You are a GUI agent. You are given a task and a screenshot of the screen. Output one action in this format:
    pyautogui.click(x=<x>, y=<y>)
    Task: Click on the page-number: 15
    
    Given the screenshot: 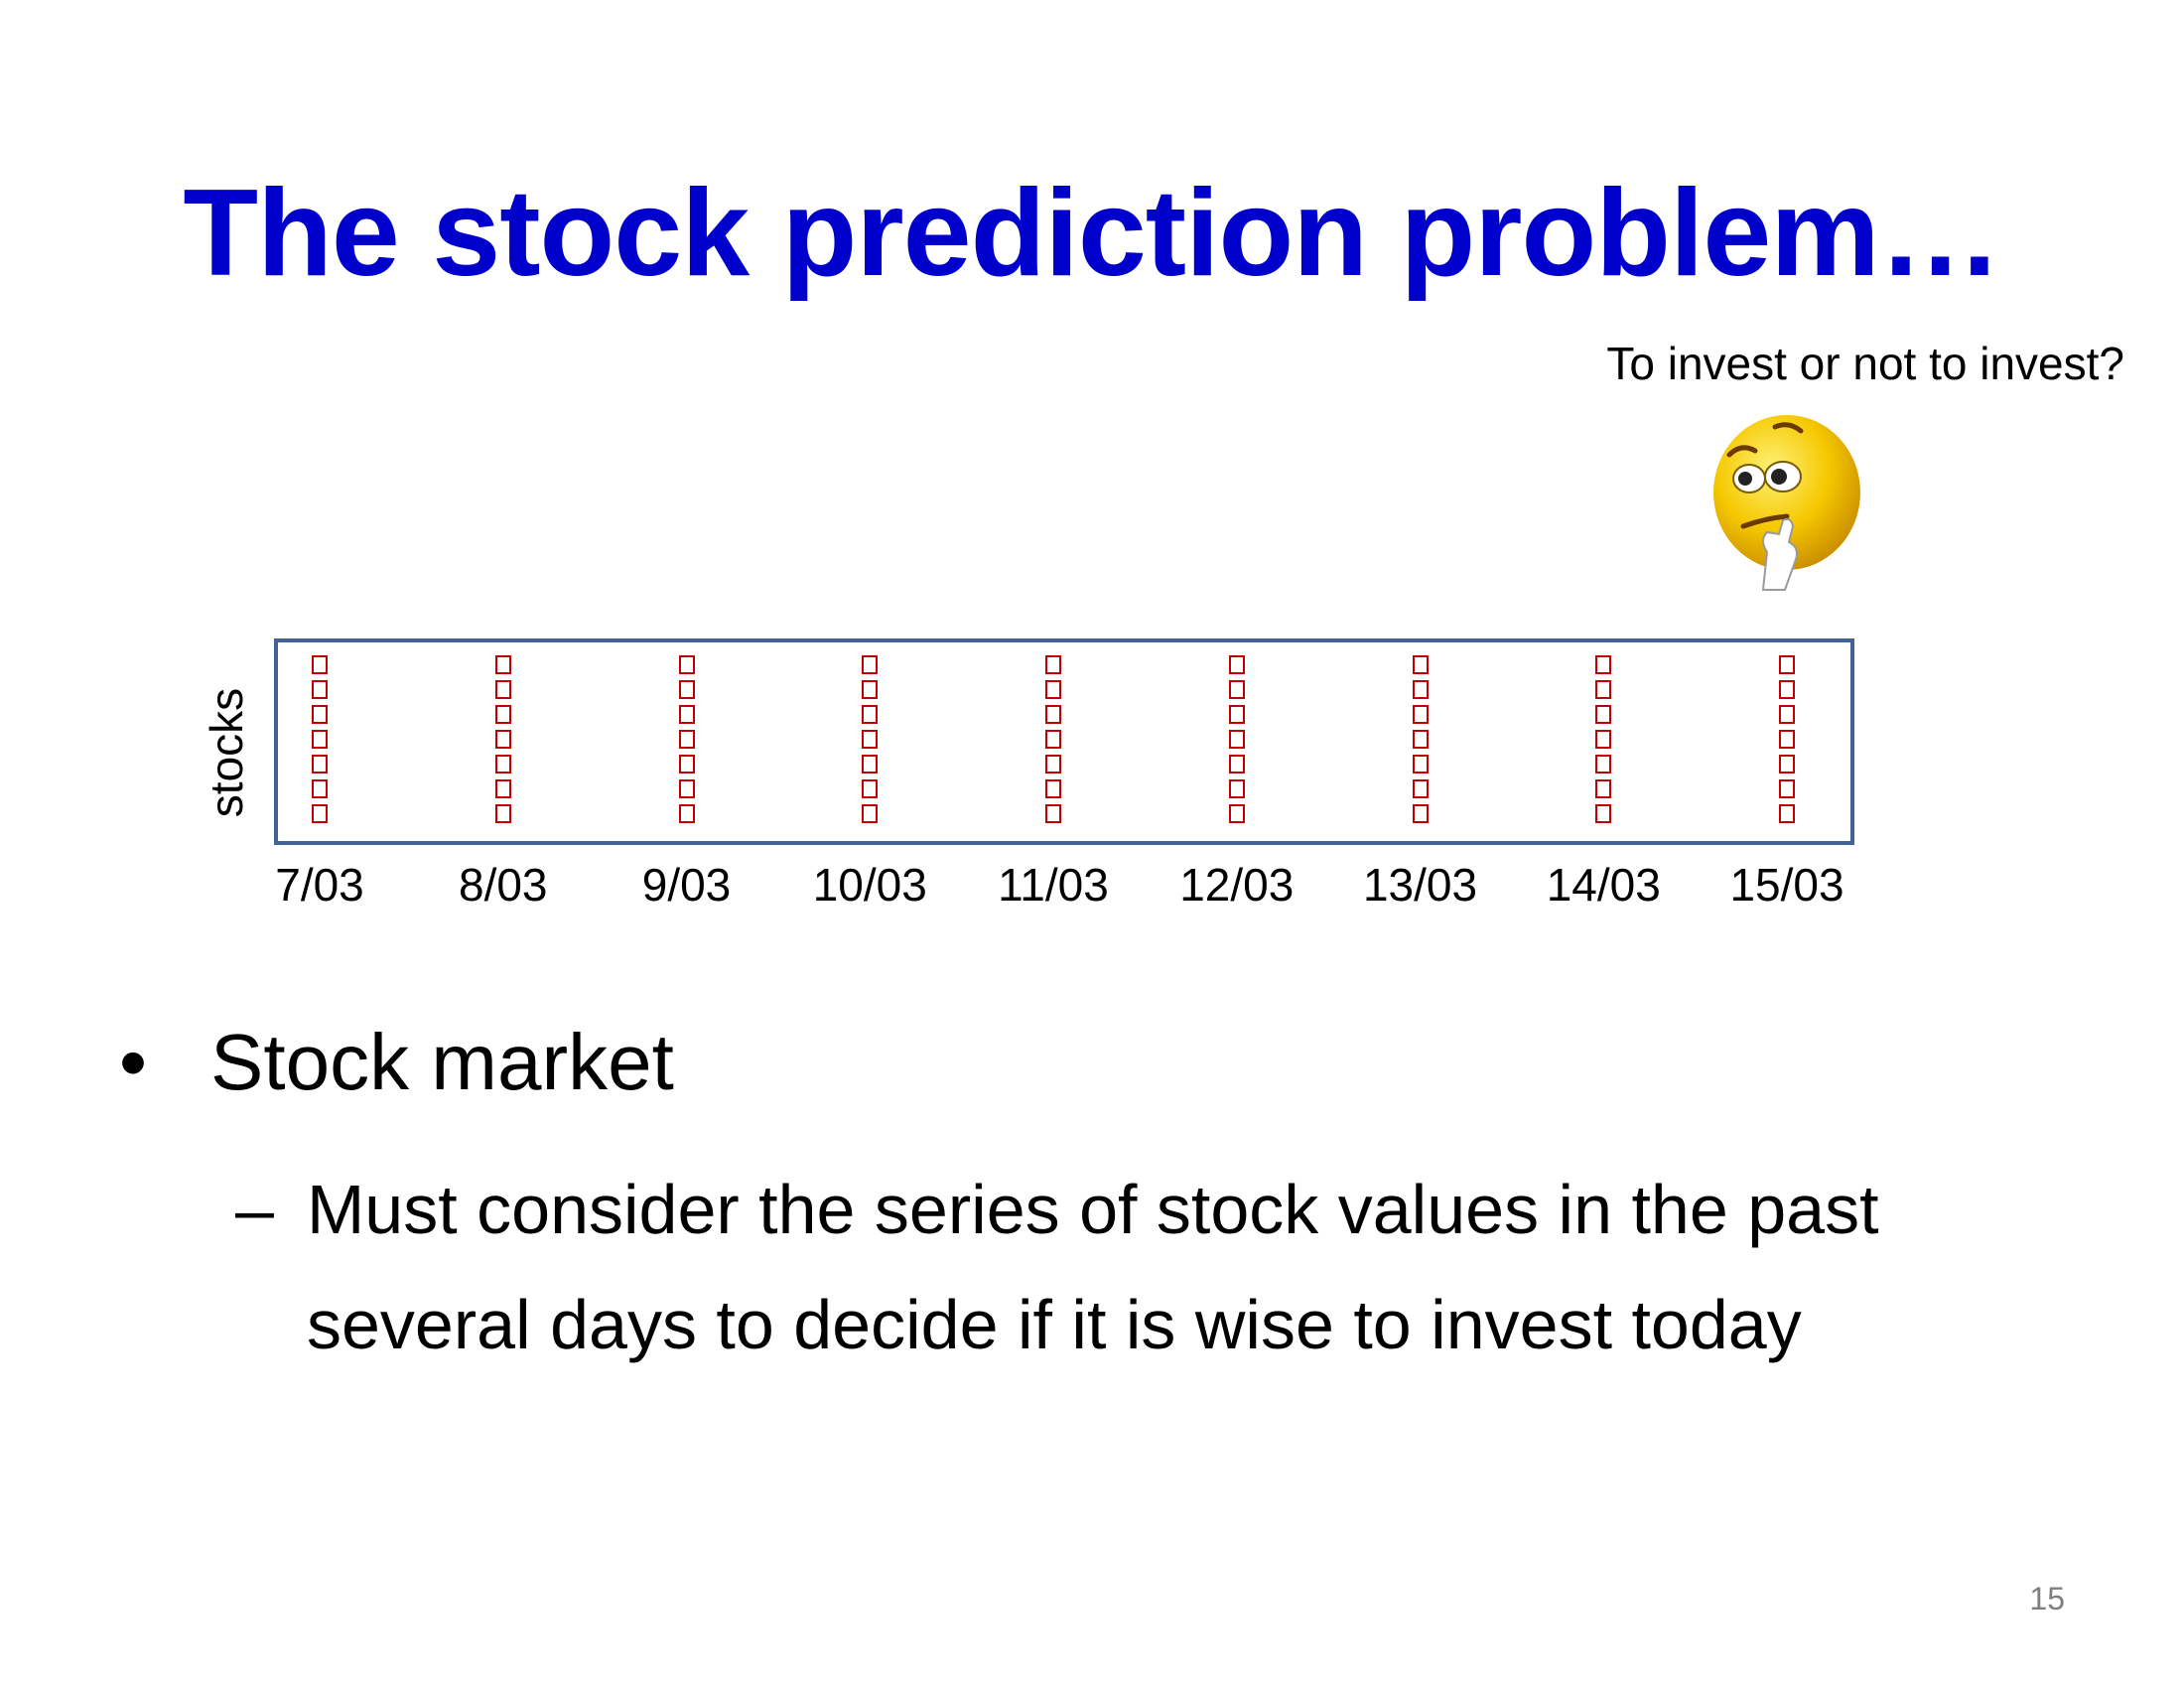 What is the action you would take?
    pyautogui.click(x=2047, y=1599)
    